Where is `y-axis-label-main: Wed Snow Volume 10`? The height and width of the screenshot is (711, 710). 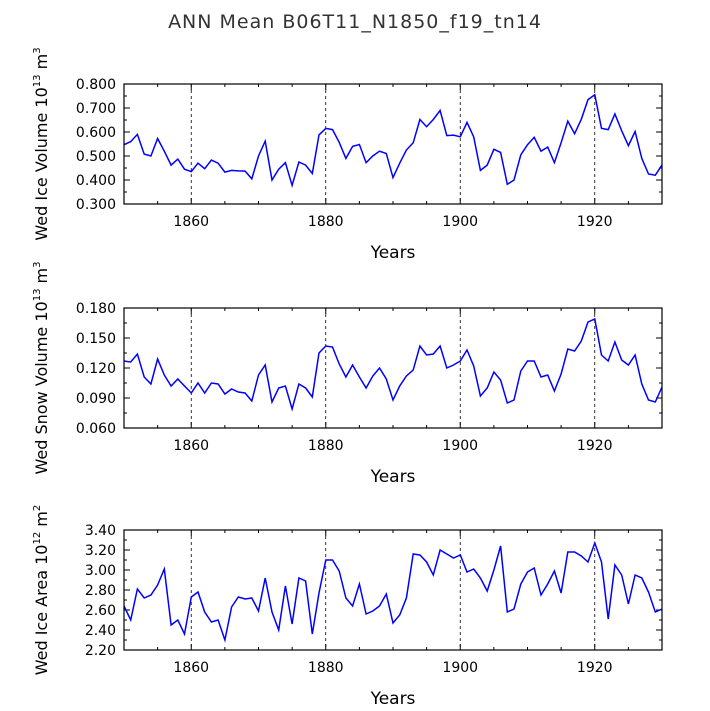 y-axis-label-main: Wed Snow Volume 10 is located at coordinates (41, 387).